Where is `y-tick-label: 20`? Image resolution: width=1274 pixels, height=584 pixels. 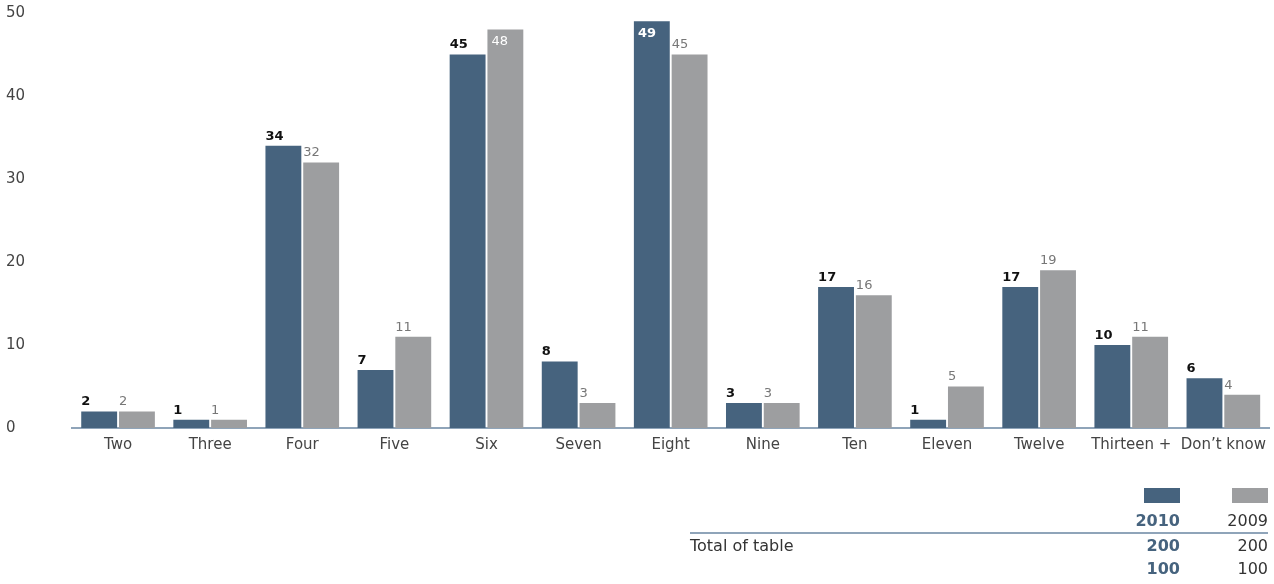
y-tick-label: 20 is located at coordinates (16, 260).